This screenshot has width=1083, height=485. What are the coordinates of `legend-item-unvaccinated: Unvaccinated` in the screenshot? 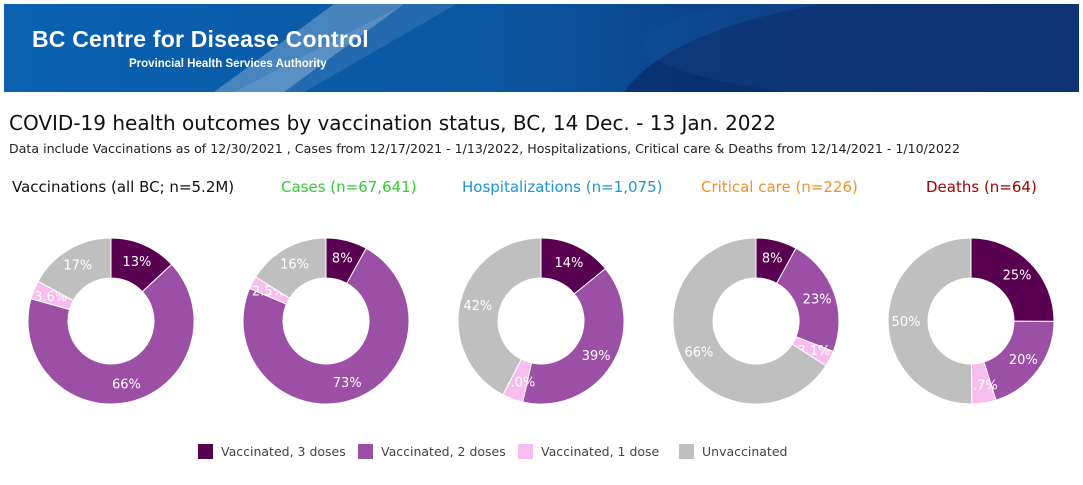 It's located at (733, 451).